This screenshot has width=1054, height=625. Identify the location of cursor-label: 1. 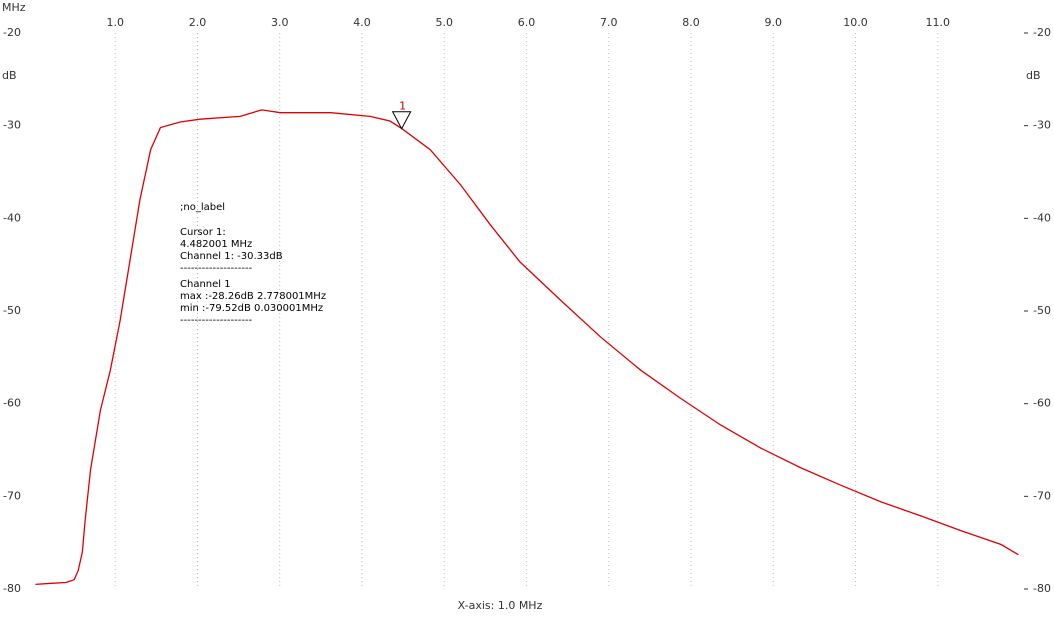
(402, 106).